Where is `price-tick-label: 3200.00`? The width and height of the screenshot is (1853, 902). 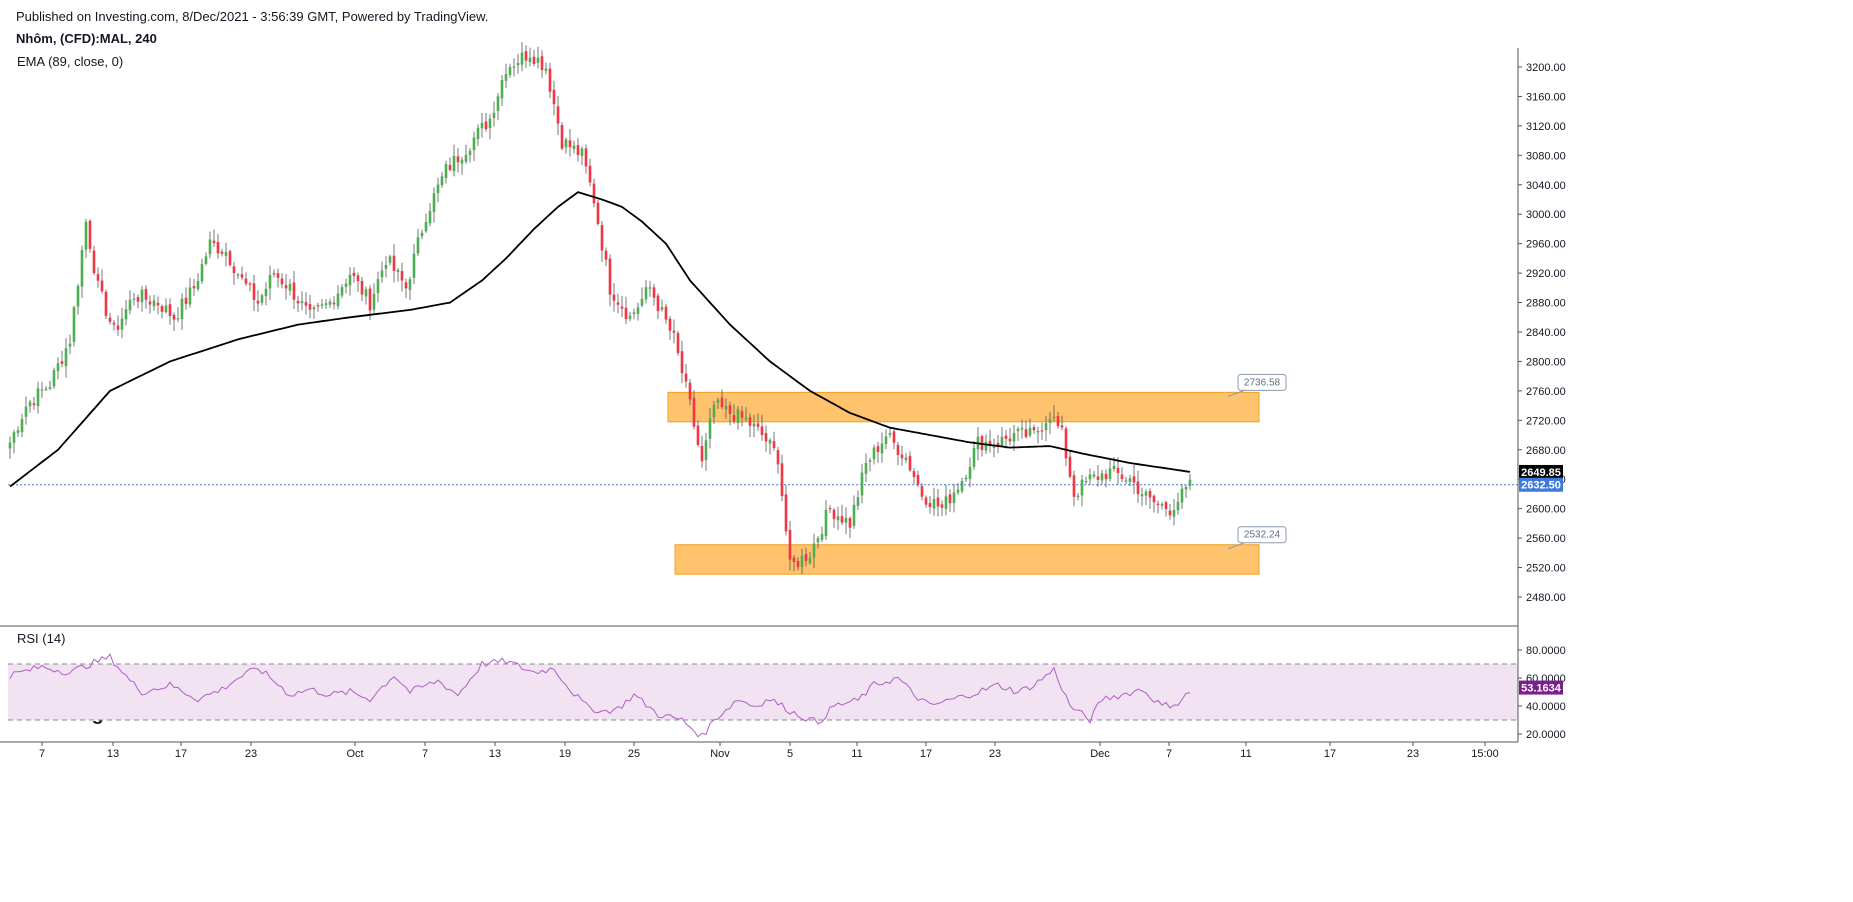
price-tick-label: 3200.00 is located at coordinates (1546, 68).